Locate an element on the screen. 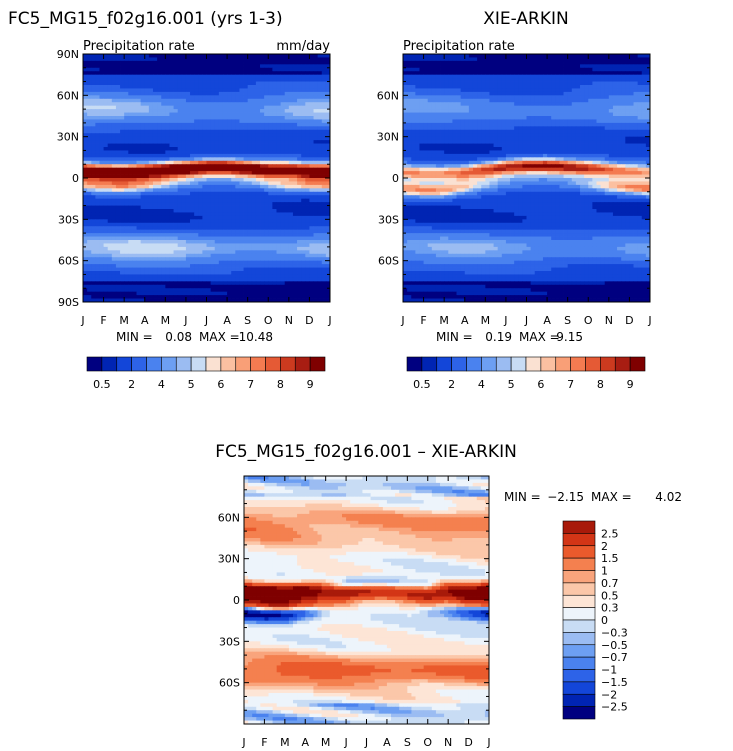 The height and width of the screenshot is (751, 733). model-cbar-swatch is located at coordinates (169, 364).